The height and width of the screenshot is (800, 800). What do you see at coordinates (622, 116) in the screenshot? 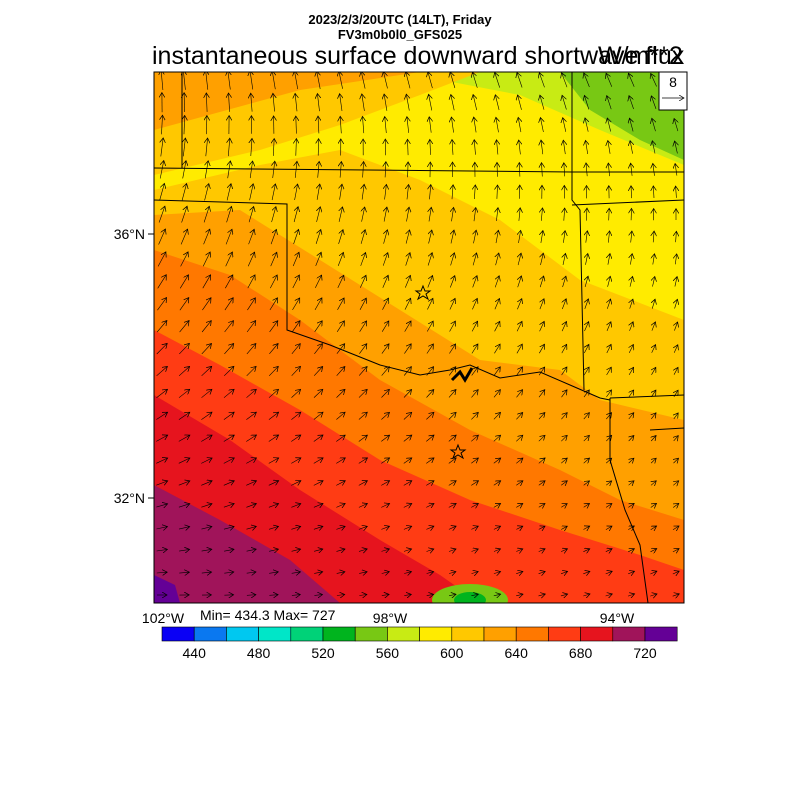
I see `band-green` at bounding box center [622, 116].